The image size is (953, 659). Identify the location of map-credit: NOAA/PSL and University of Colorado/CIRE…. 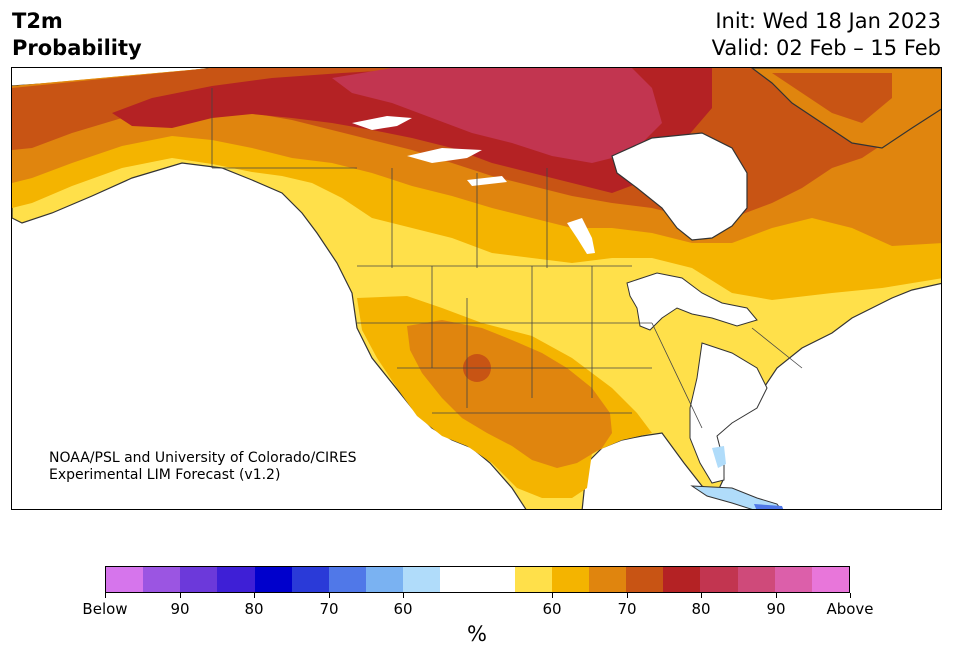
(203, 467).